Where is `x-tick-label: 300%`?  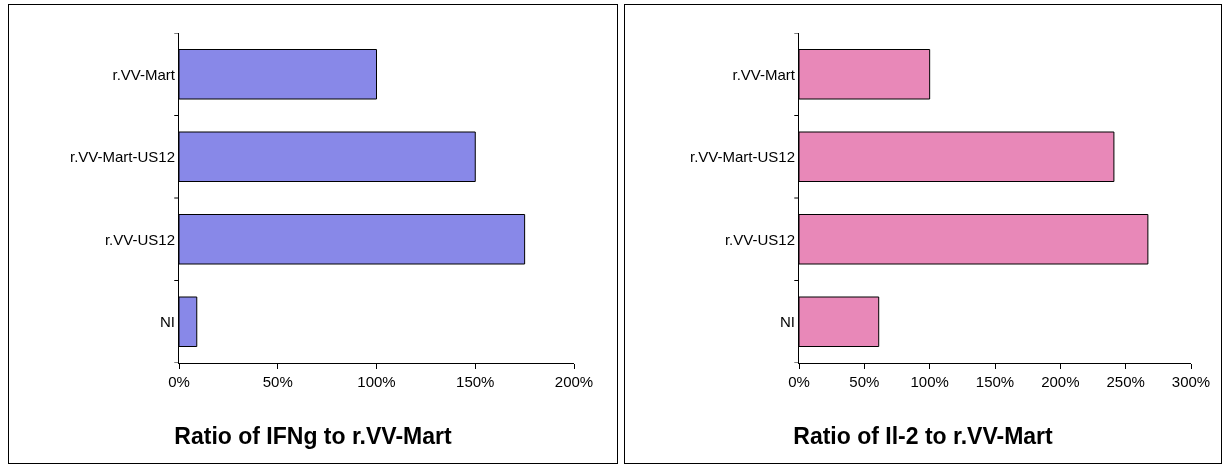
x-tick-label: 300% is located at coordinates (1191, 381).